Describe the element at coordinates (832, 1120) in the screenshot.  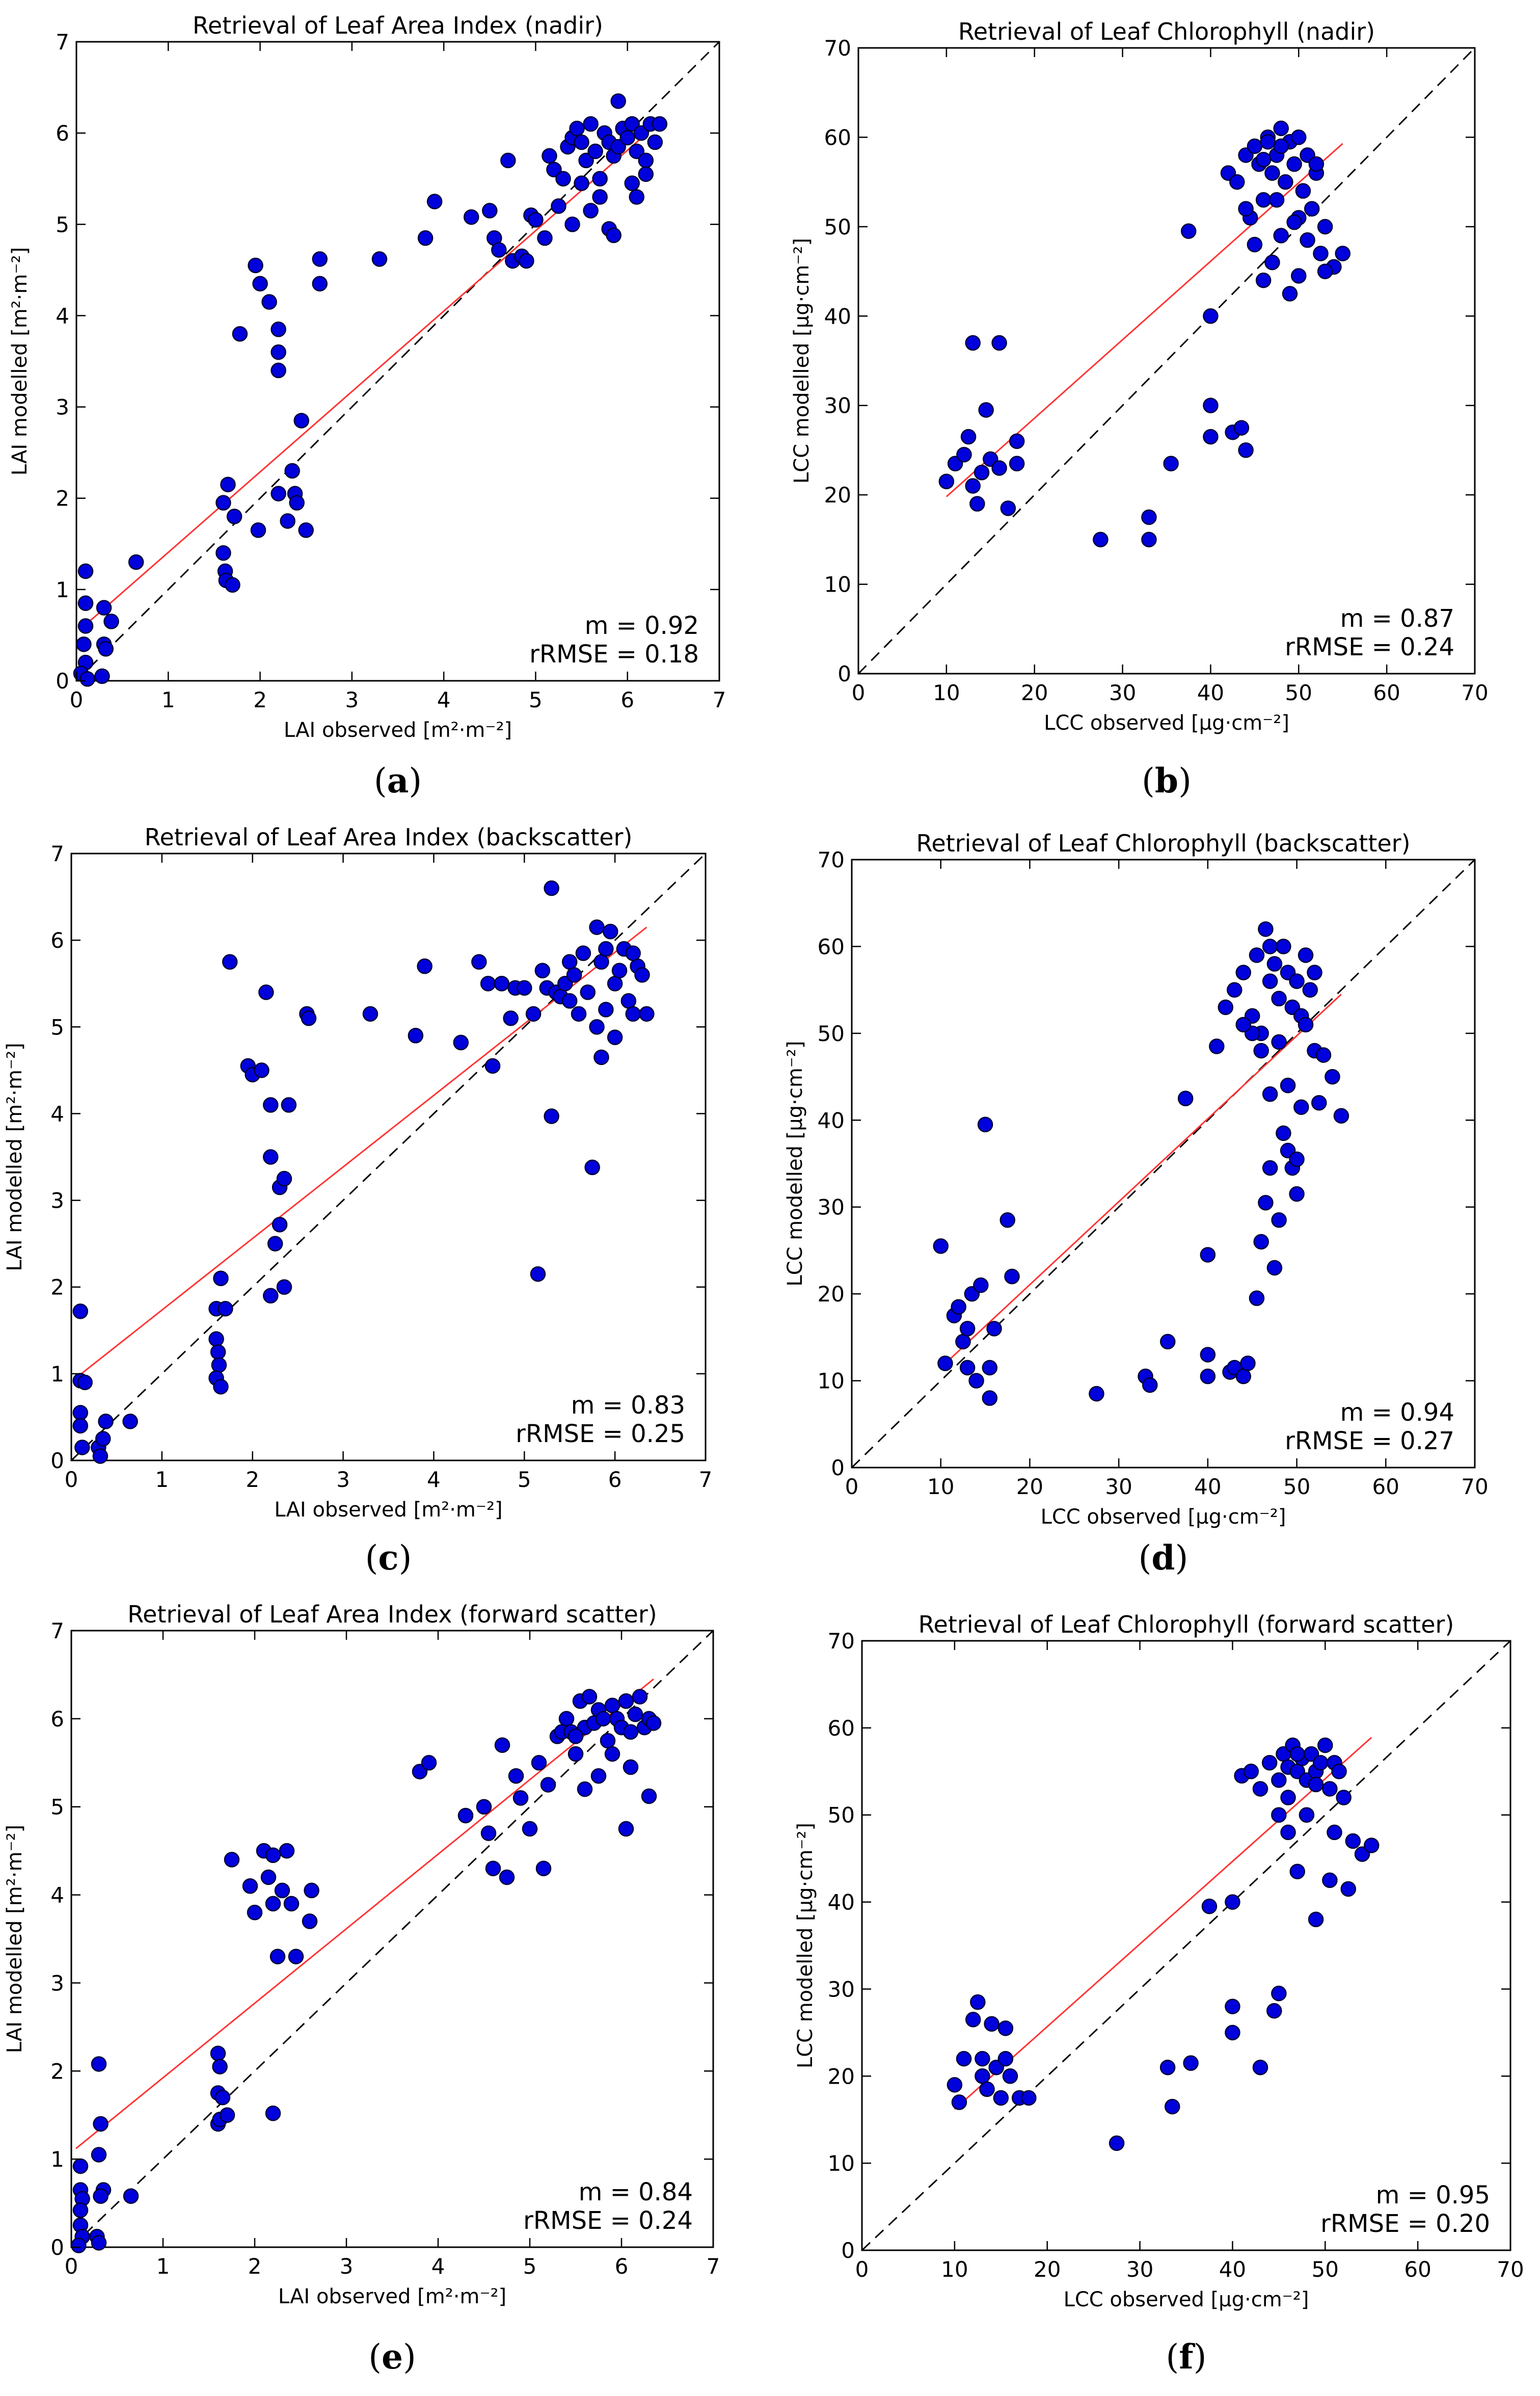
I see `y-tick-label: 40` at that location.